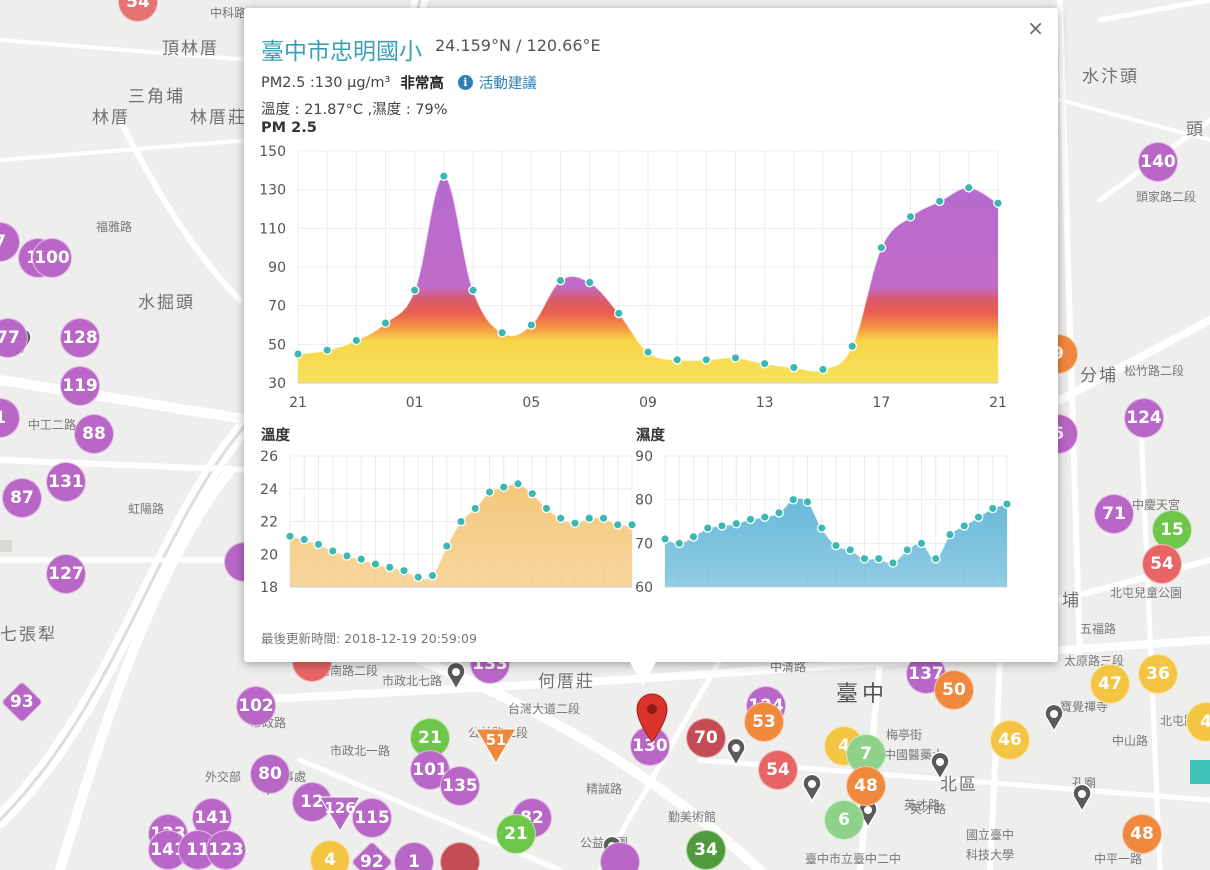 Image resolution: width=1210 pixels, height=870 pixels. Describe the element at coordinates (1118, 859) in the screenshot. I see `road-label: 中平一路` at that location.